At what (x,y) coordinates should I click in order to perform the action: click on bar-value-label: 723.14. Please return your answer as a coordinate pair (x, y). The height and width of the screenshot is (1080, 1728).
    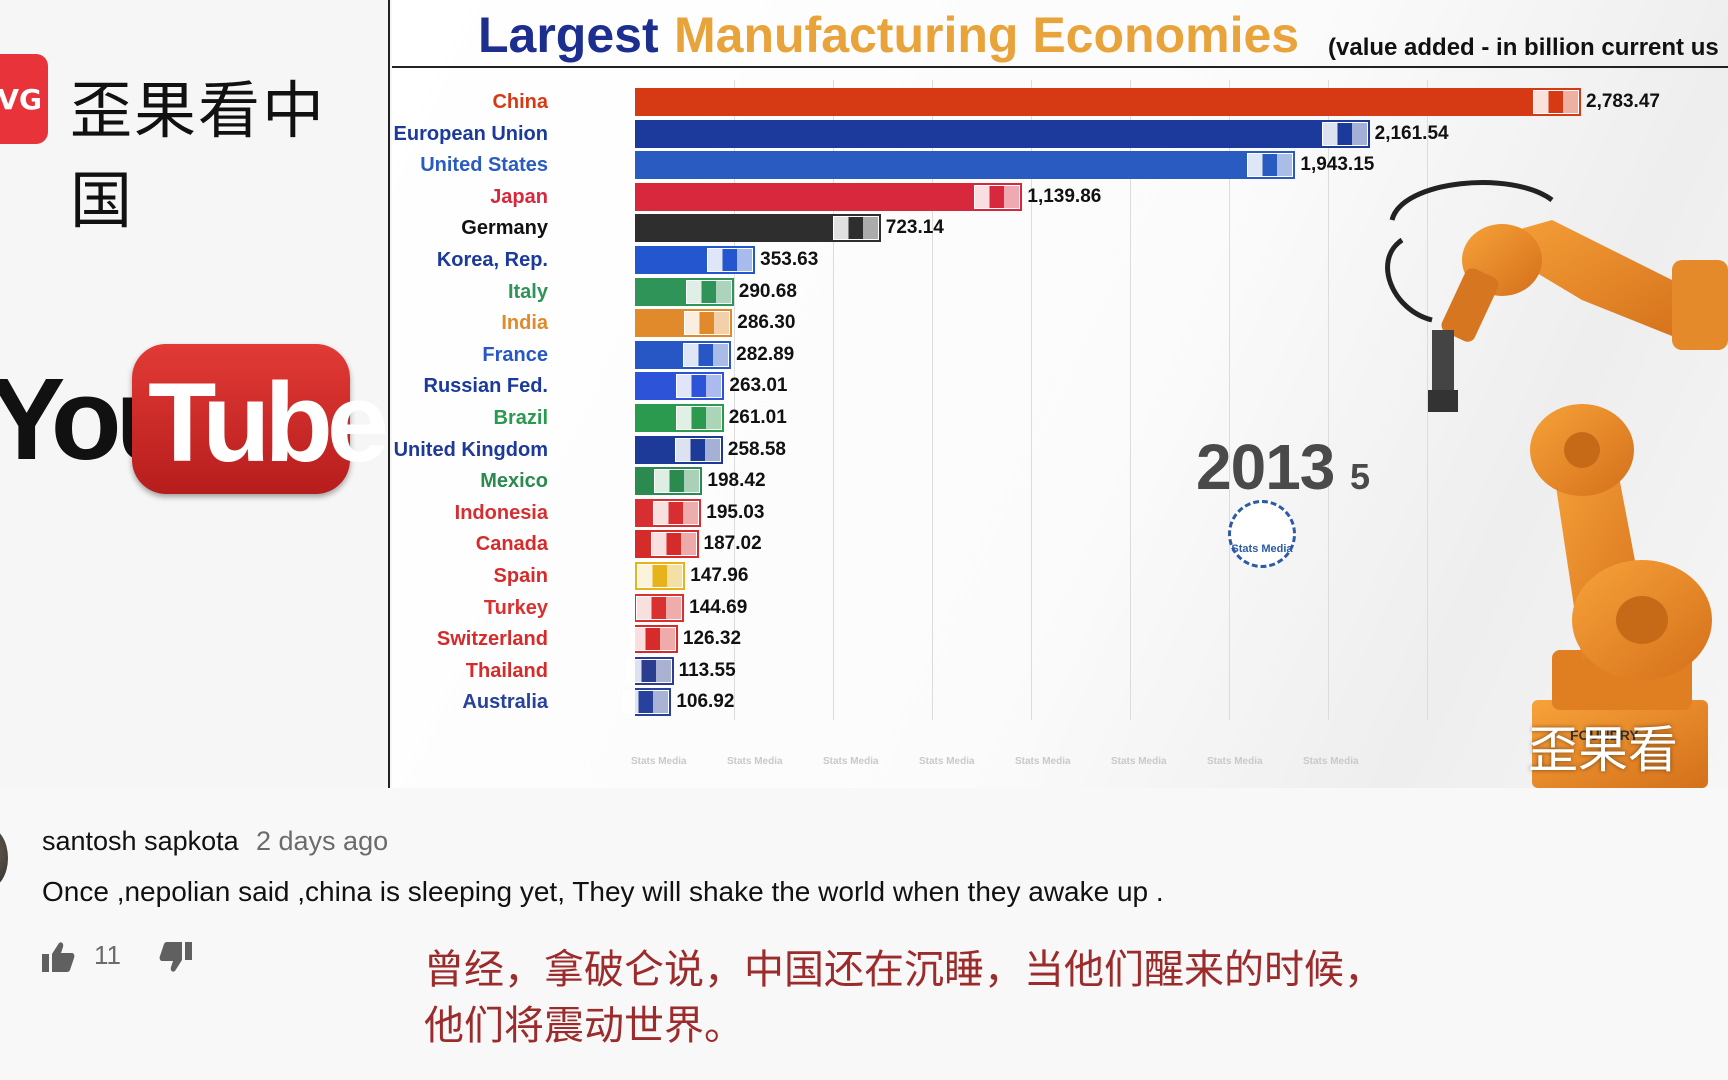
    Looking at the image, I should click on (914, 228).